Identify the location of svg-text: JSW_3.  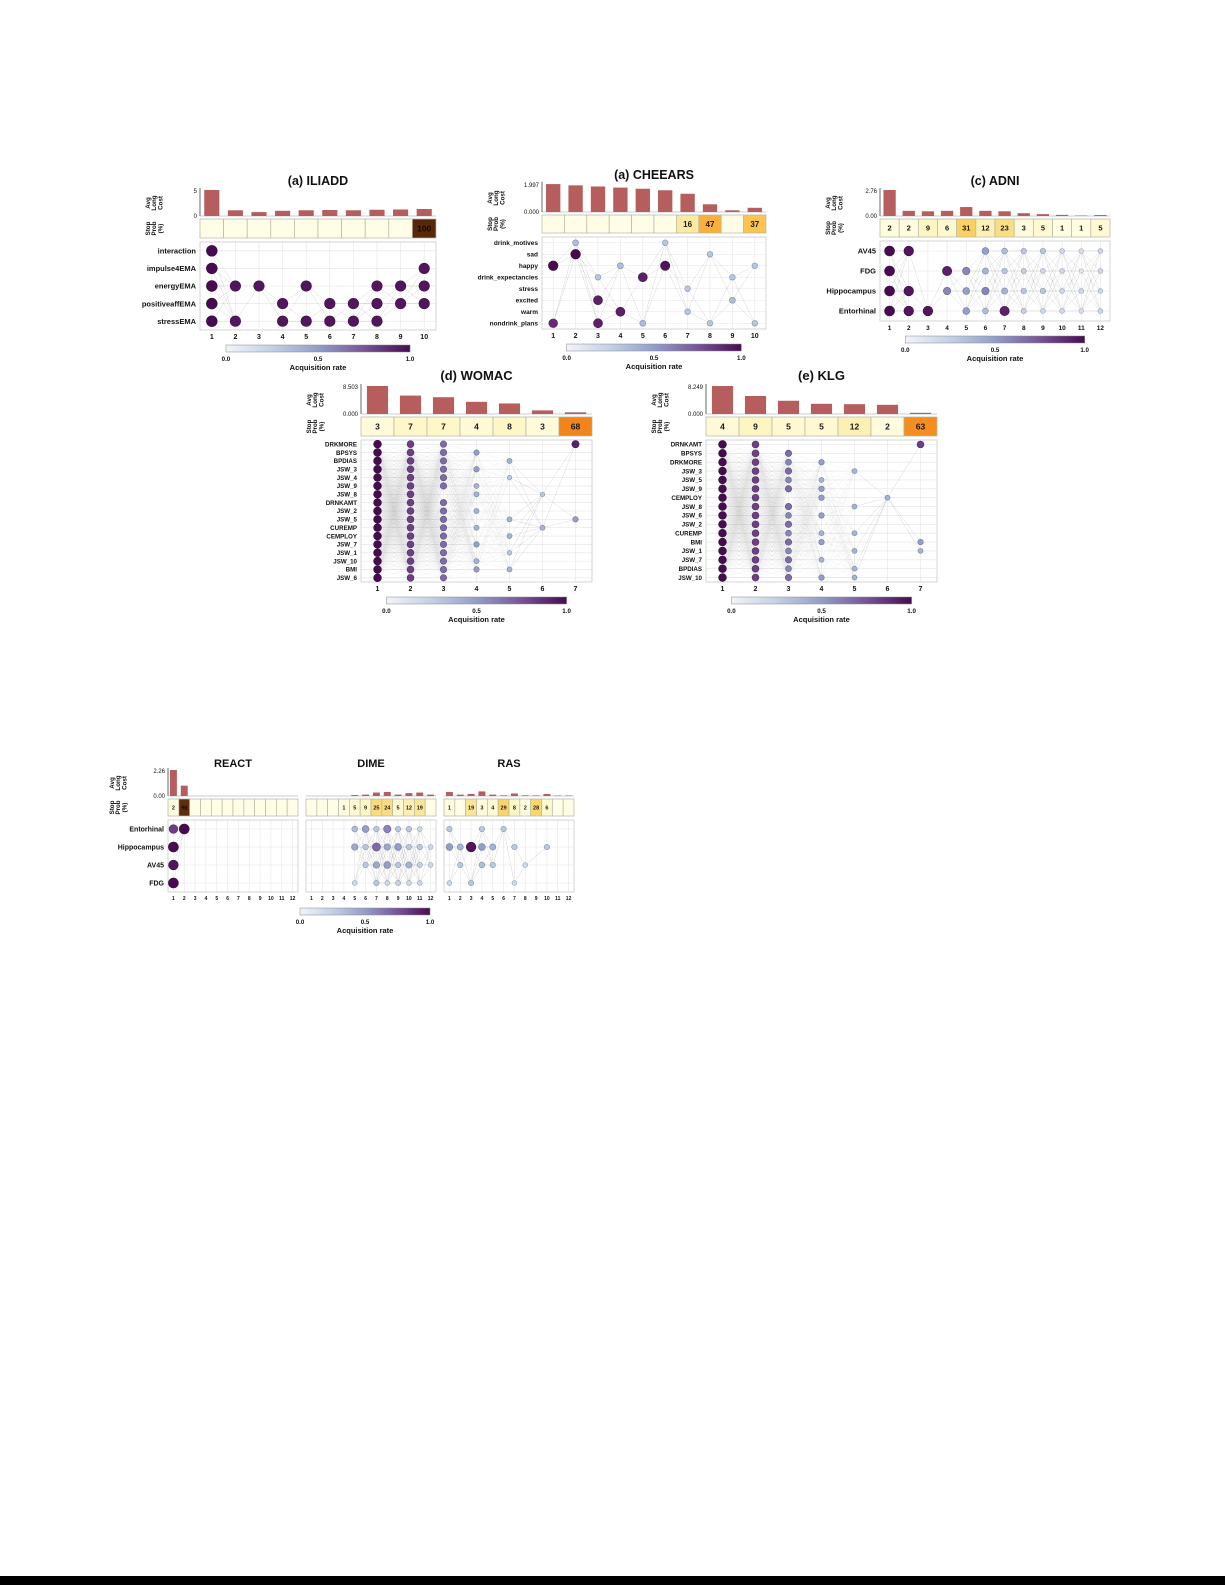
(692, 471).